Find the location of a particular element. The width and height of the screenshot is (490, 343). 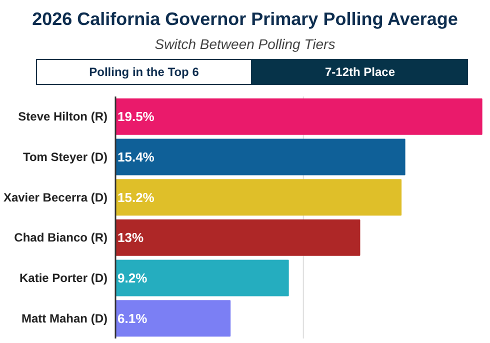

chart-subtitle: Switch Between Polling Tiers is located at coordinates (245, 44).